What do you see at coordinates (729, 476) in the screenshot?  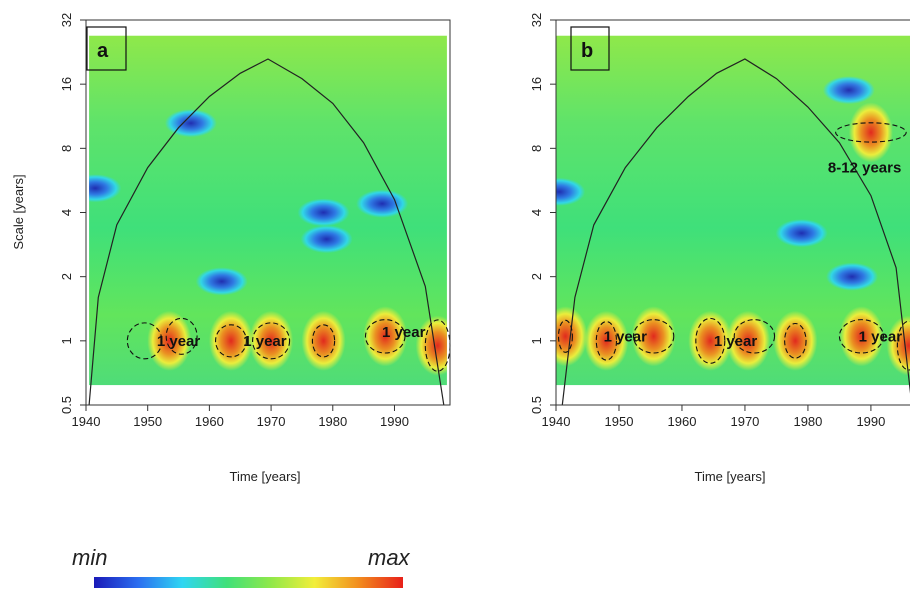 I see `panel-b-x-axis-title: Time [years]` at bounding box center [729, 476].